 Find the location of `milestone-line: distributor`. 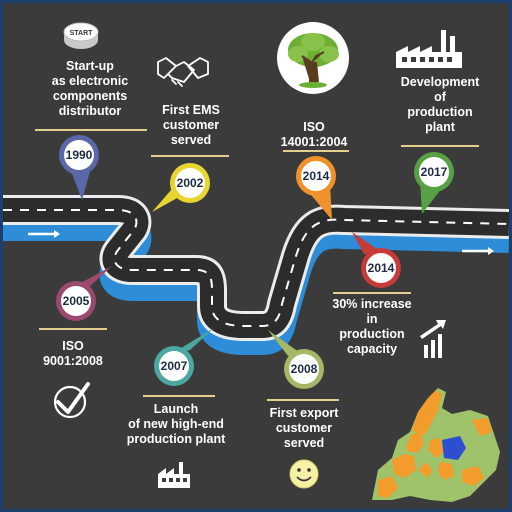

milestone-line: distributor is located at coordinates (90, 111).